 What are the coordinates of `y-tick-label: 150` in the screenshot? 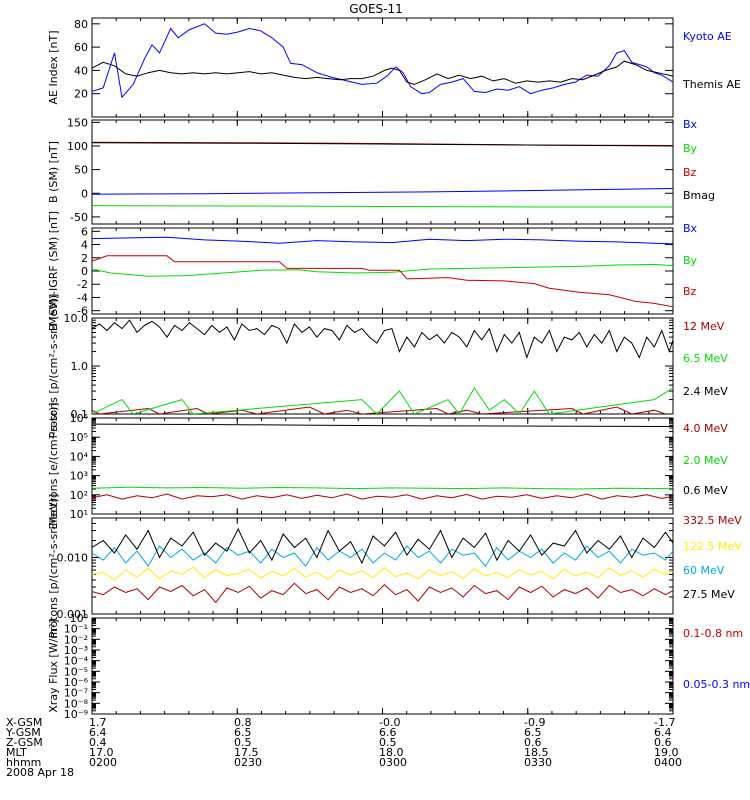 It's located at (77, 122).